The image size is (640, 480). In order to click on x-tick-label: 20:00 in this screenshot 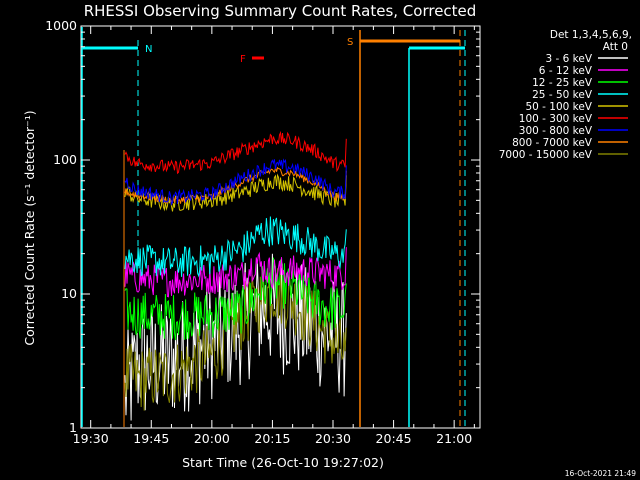, I will do `click(212, 438)`.